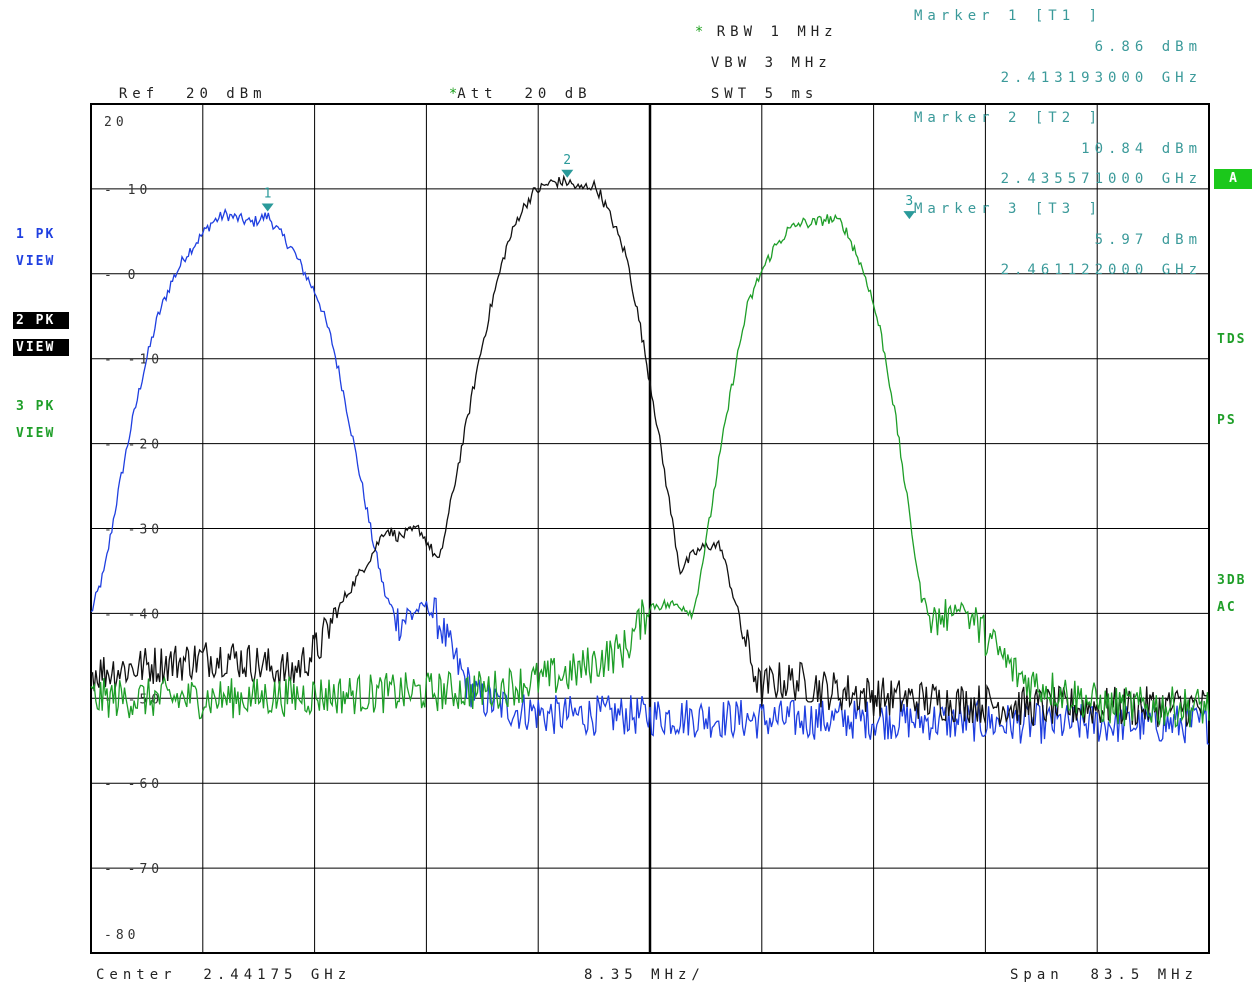 The height and width of the screenshot is (989, 1260). I want to click on y-tick-label: - -30, so click(133, 530).